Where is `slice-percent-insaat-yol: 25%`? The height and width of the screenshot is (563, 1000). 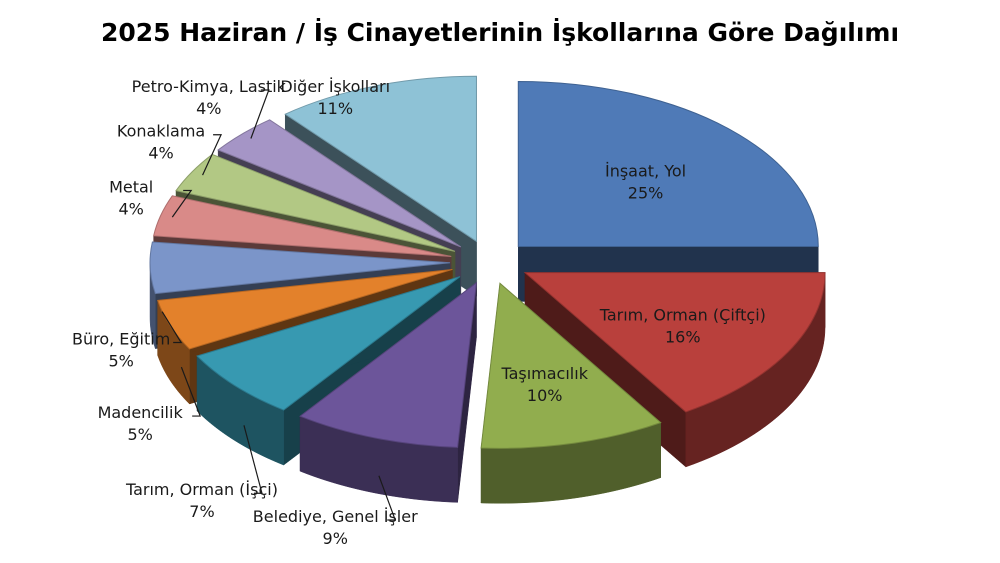
slice-percent-insaat-yol: 25% is located at coordinates (646, 192).